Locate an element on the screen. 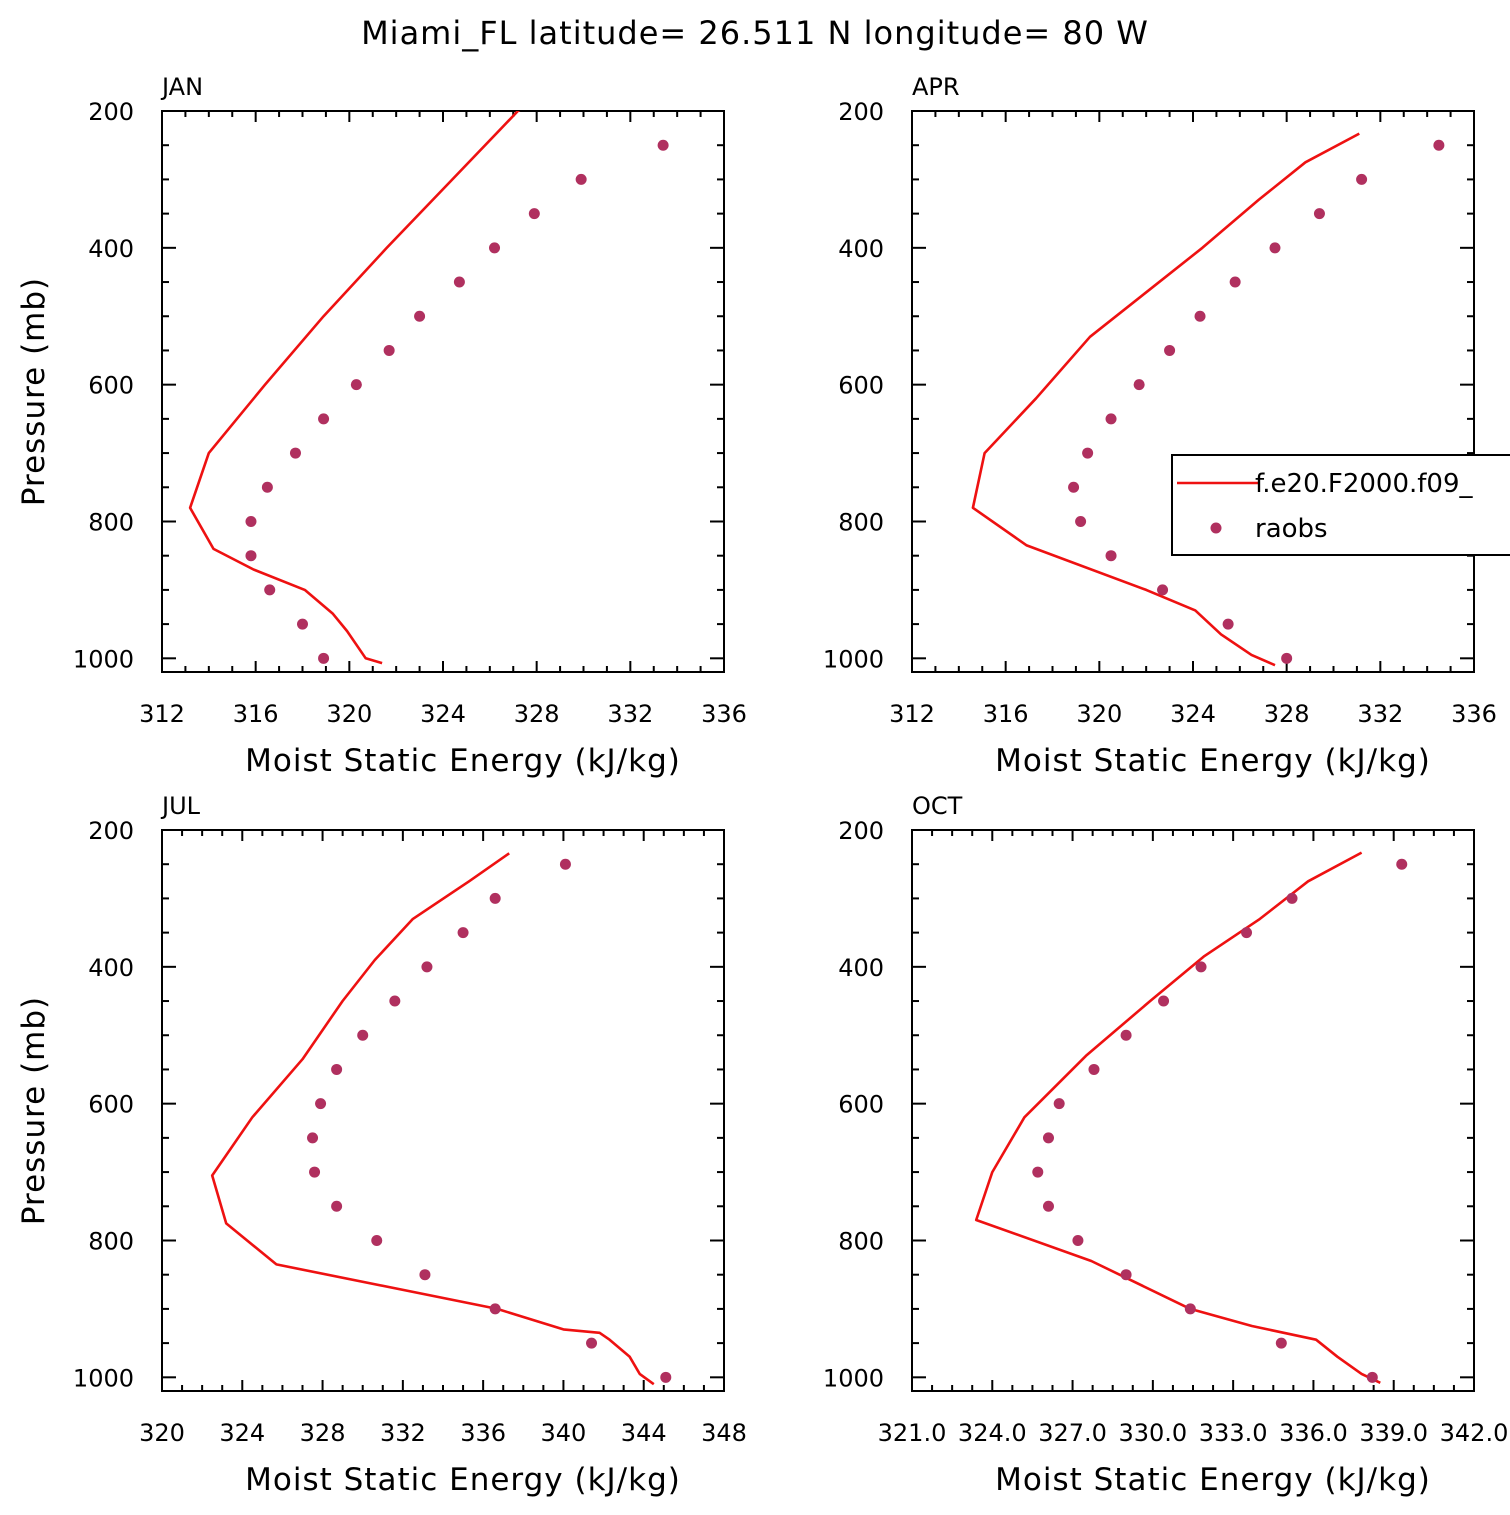 Image resolution: width=1510 pixels, height=1515 pixels. legend-dot-swatch is located at coordinates (1216, 528).